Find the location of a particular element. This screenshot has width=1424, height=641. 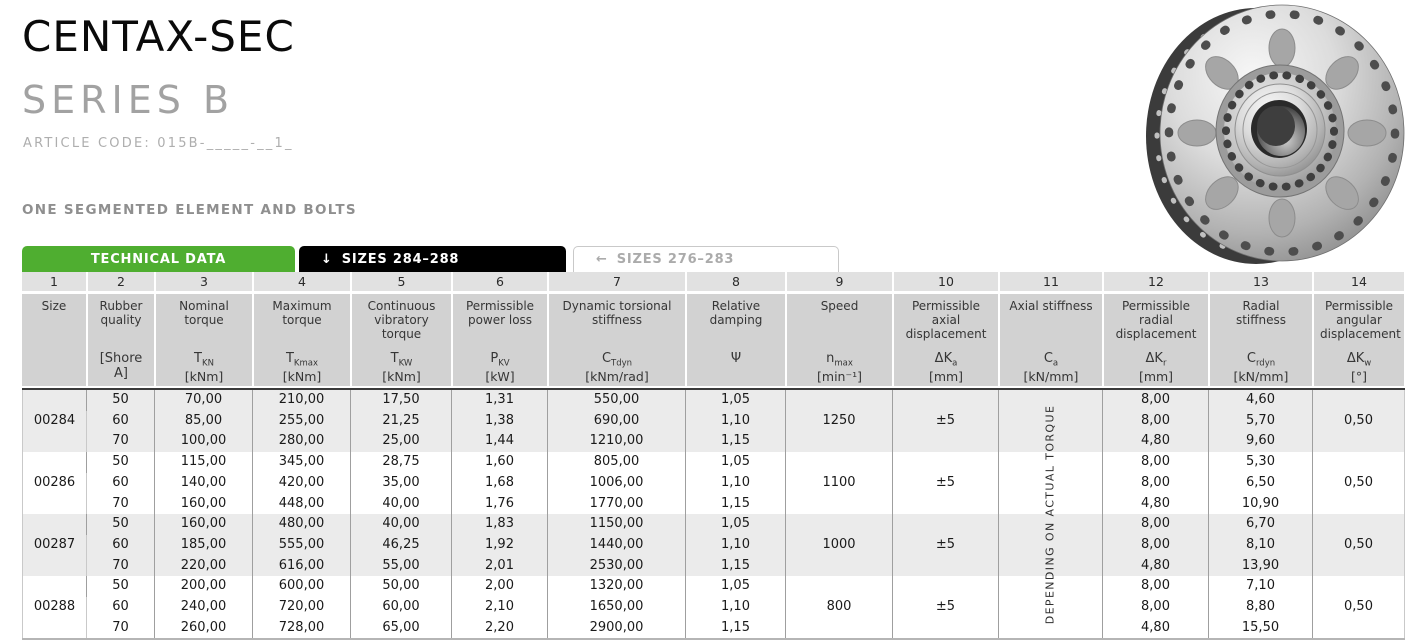

radial-stiffness-value: 6,50 is located at coordinates (1260, 483).